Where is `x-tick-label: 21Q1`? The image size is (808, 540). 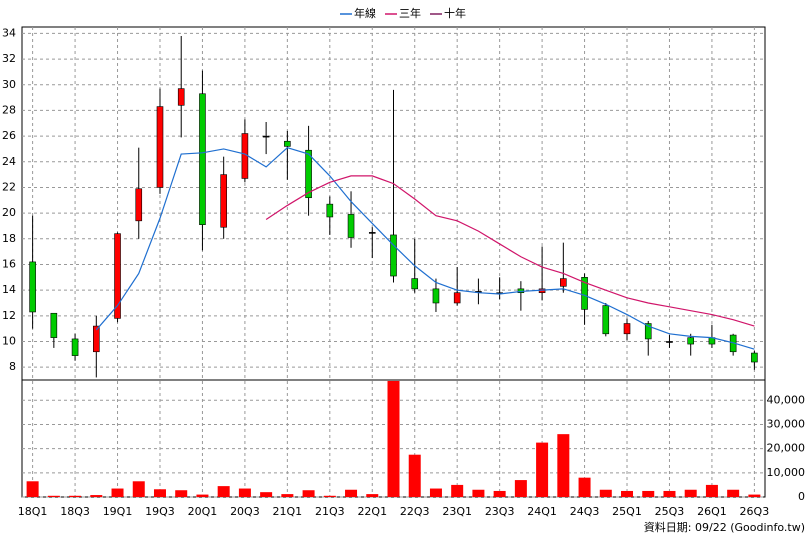
x-tick-label: 21Q1 is located at coordinates (288, 511).